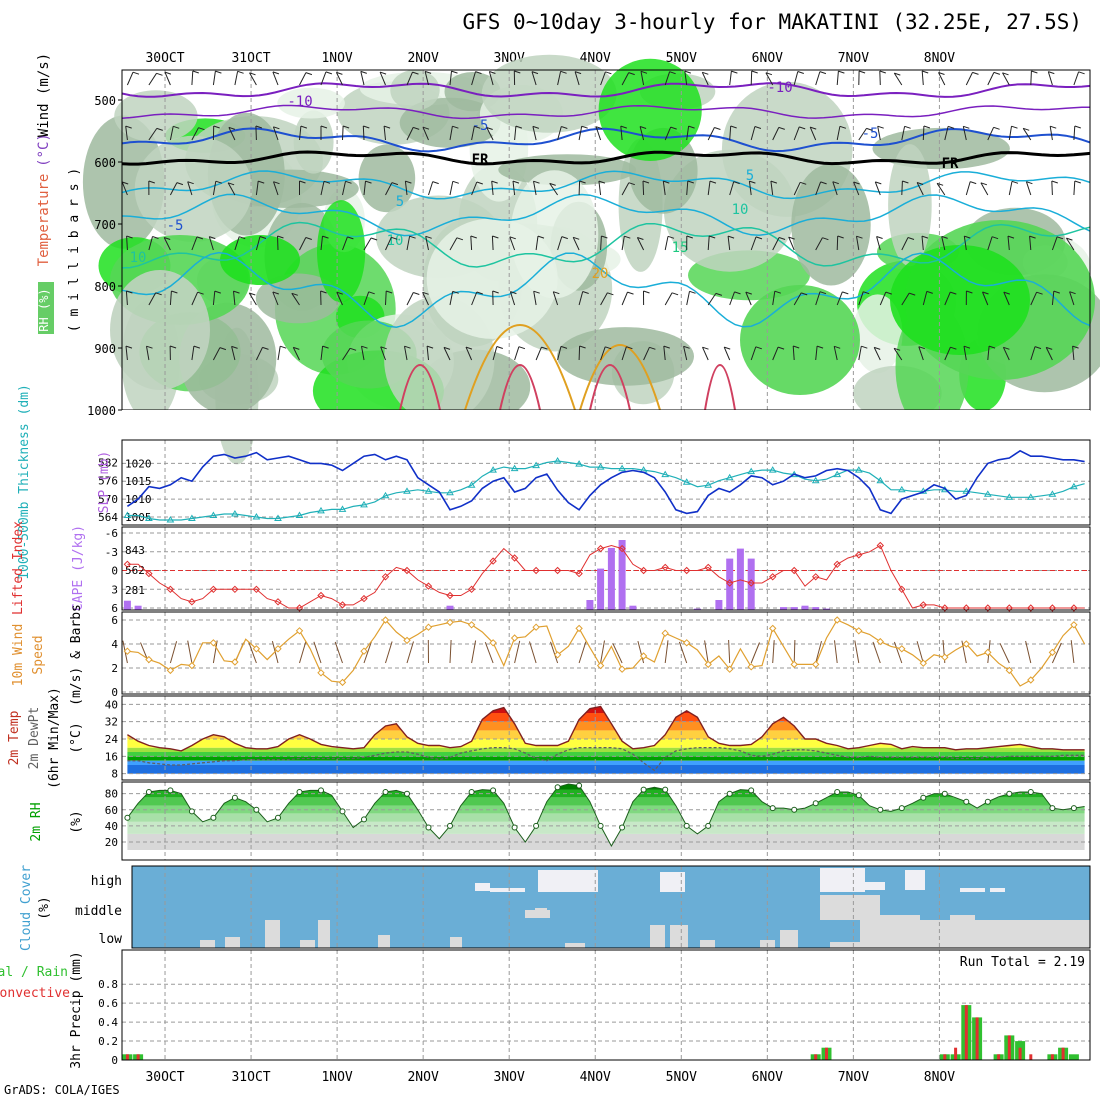 This screenshot has width=1100, height=1100. I want to click on precip-tick-label: 0.2, so click(108, 1041).